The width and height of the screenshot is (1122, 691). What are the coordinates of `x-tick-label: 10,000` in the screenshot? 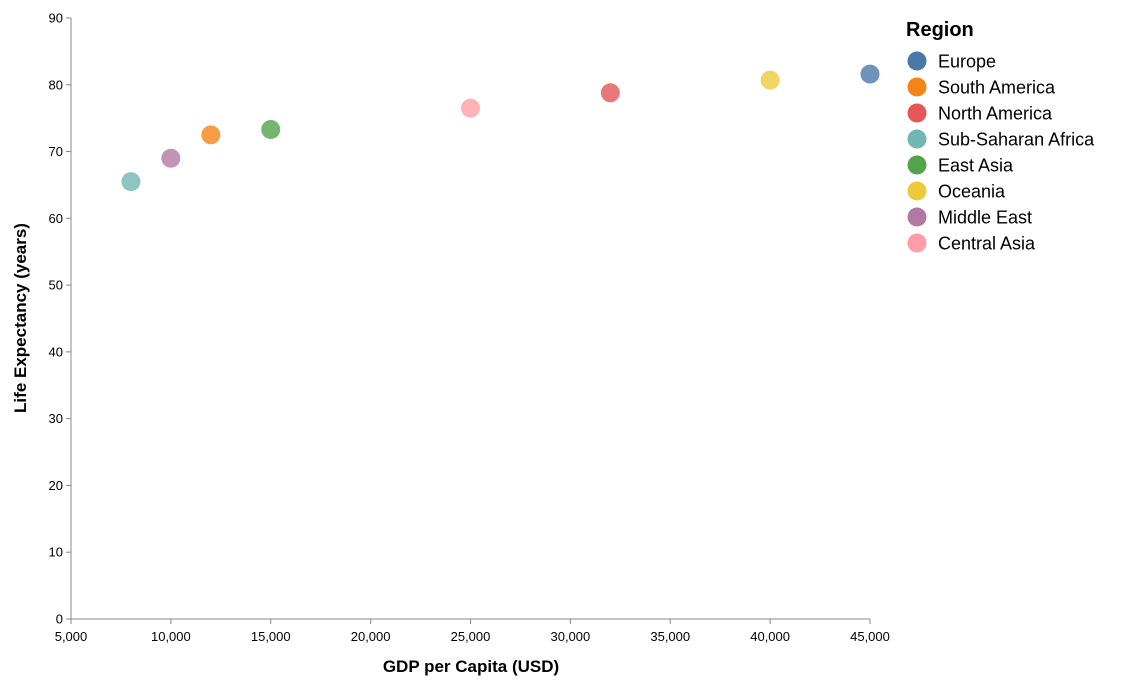 It's located at (171, 636).